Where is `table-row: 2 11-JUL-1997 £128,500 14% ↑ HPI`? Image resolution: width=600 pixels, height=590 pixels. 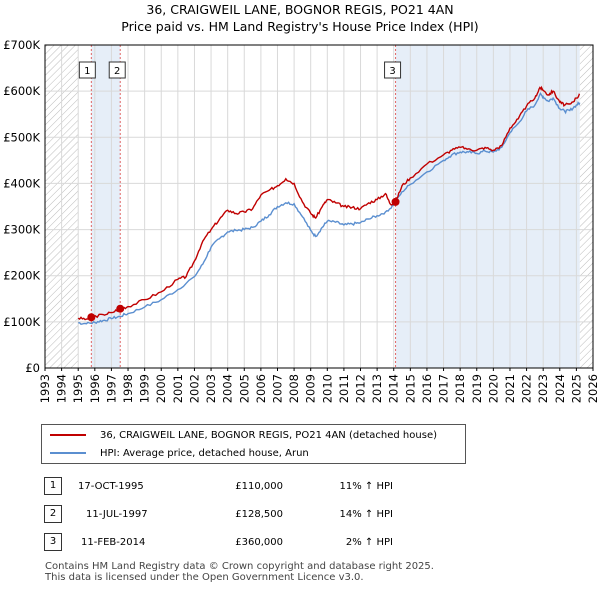
table-row: 2 11-JUL-1997 £128,500 14% ↑ HPI is located at coordinates (217, 514).